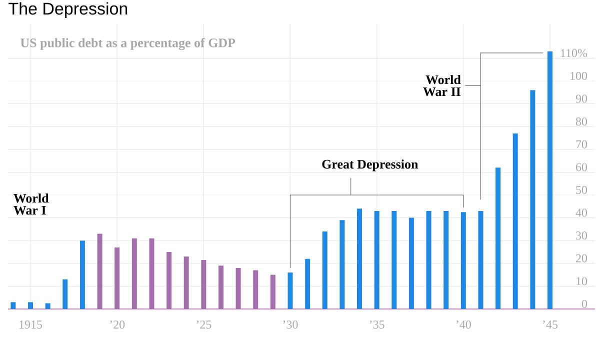 The width and height of the screenshot is (614, 346). Describe the element at coordinates (585, 304) in the screenshot. I see `y-tick-label: 0` at that location.